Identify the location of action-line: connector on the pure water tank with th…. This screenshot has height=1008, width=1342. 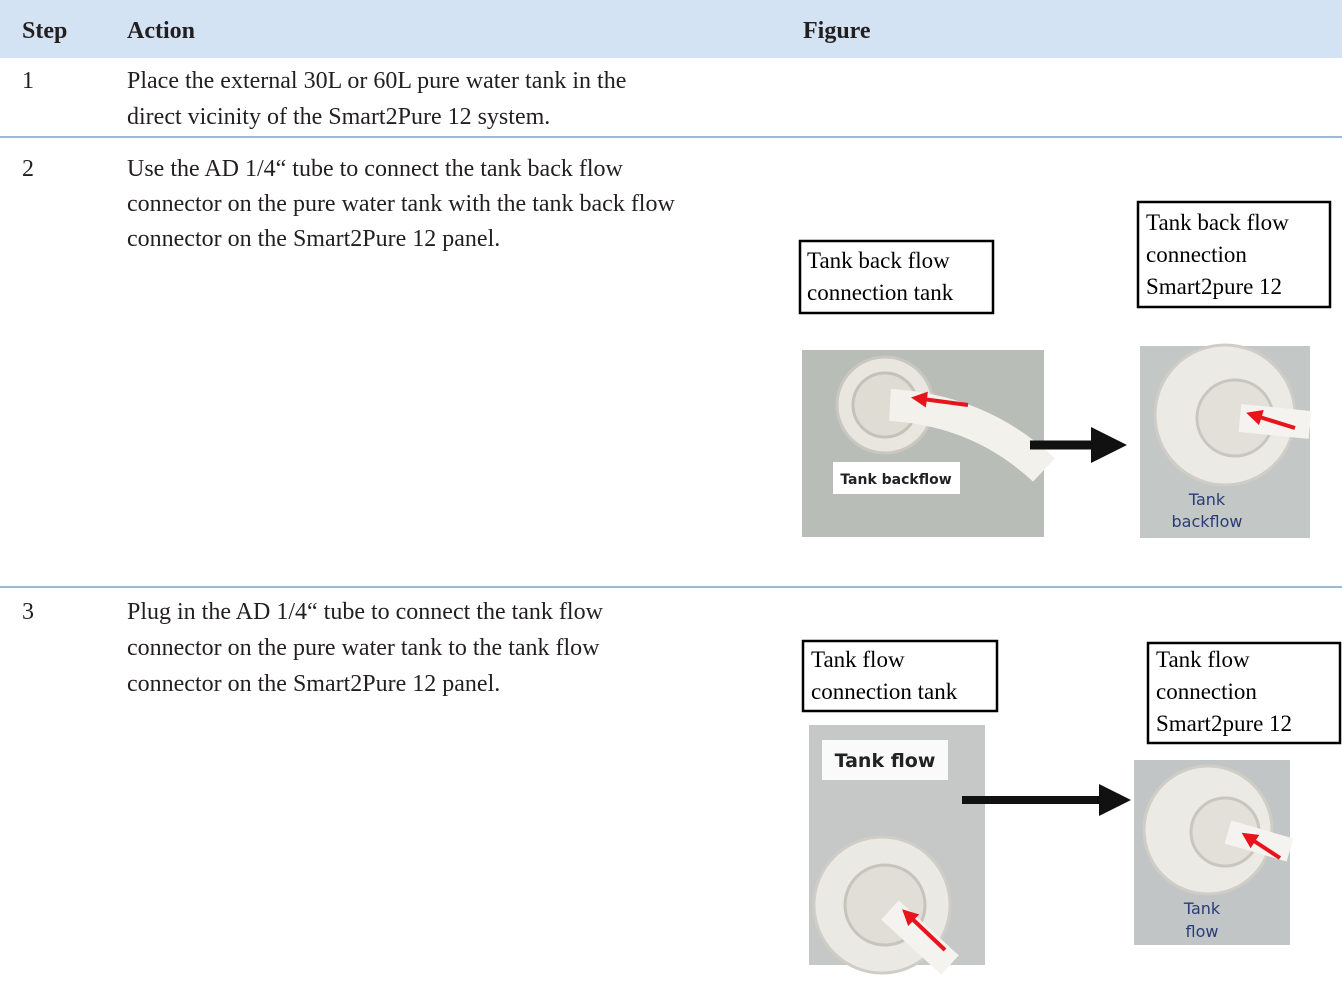
(401, 204).